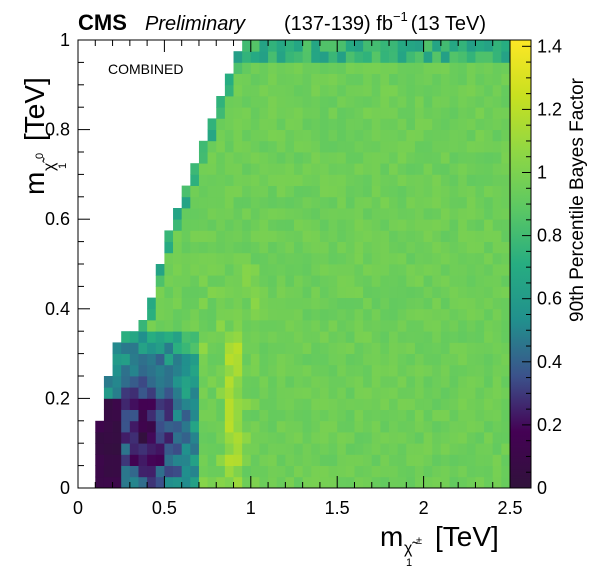 Image resolution: width=596 pixels, height=572 pixels. What do you see at coordinates (57, 309) in the screenshot?
I see `y-tick-label: 0.4` at bounding box center [57, 309].